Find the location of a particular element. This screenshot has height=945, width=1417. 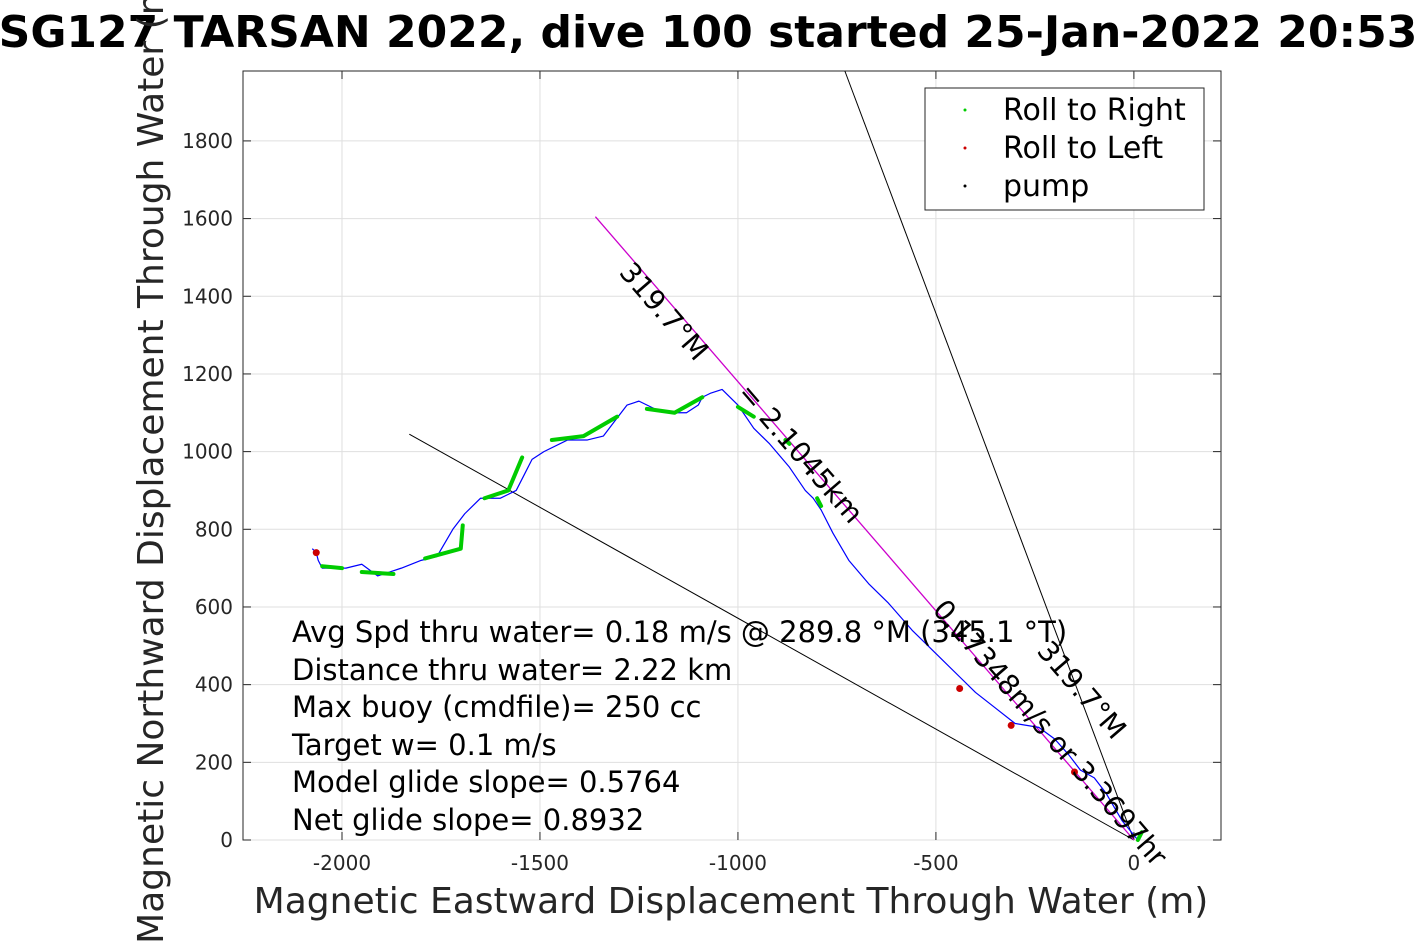

legend-label: Roll to Left is located at coordinates (1083, 148).